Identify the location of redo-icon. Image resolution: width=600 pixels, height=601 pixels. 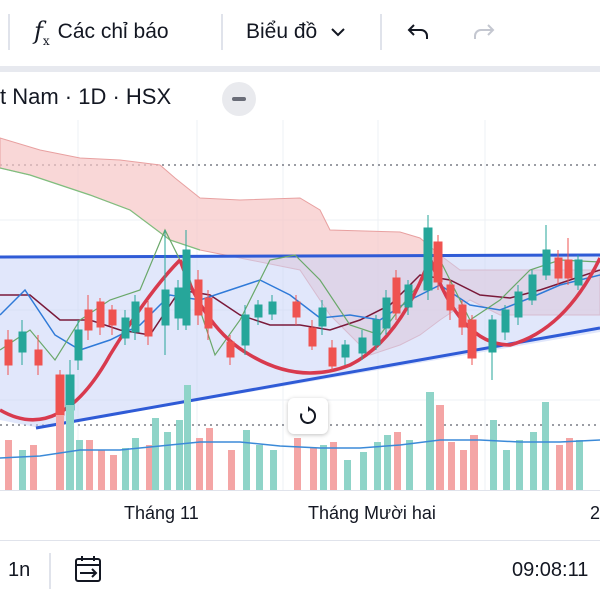
(484, 31).